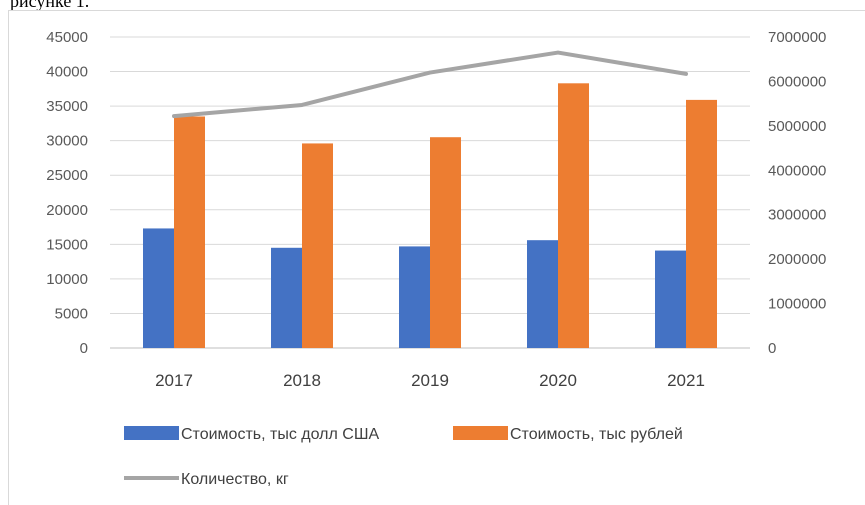 This screenshot has width=865, height=505. I want to click on left-tick-label: 15000, so click(67, 244).